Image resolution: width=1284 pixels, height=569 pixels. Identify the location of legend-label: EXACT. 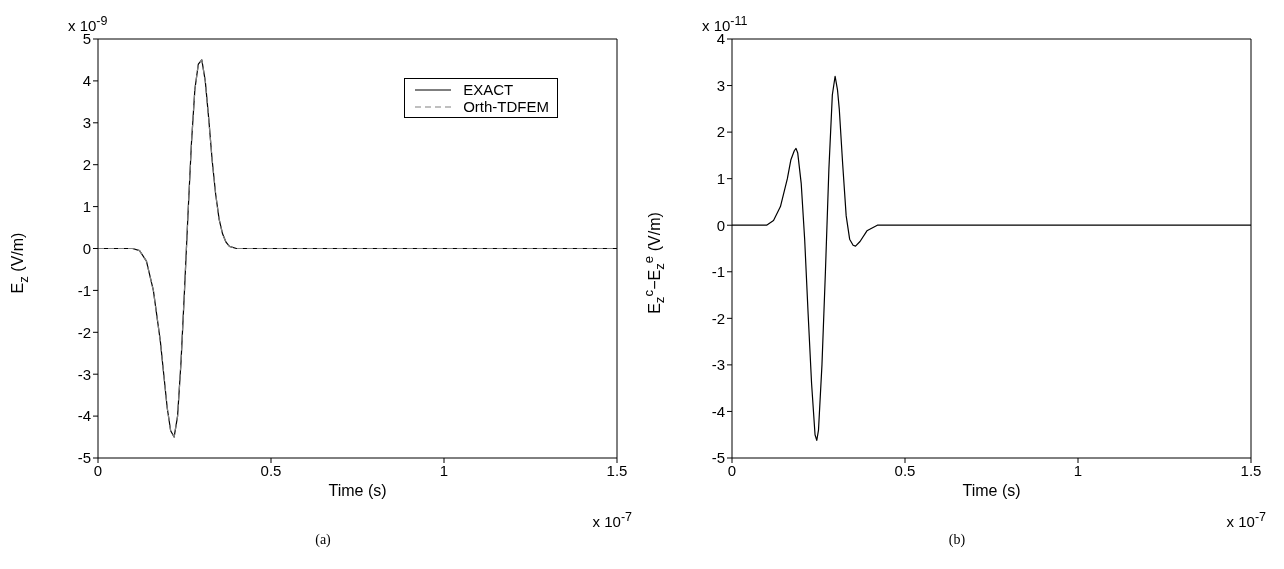
(488, 89).